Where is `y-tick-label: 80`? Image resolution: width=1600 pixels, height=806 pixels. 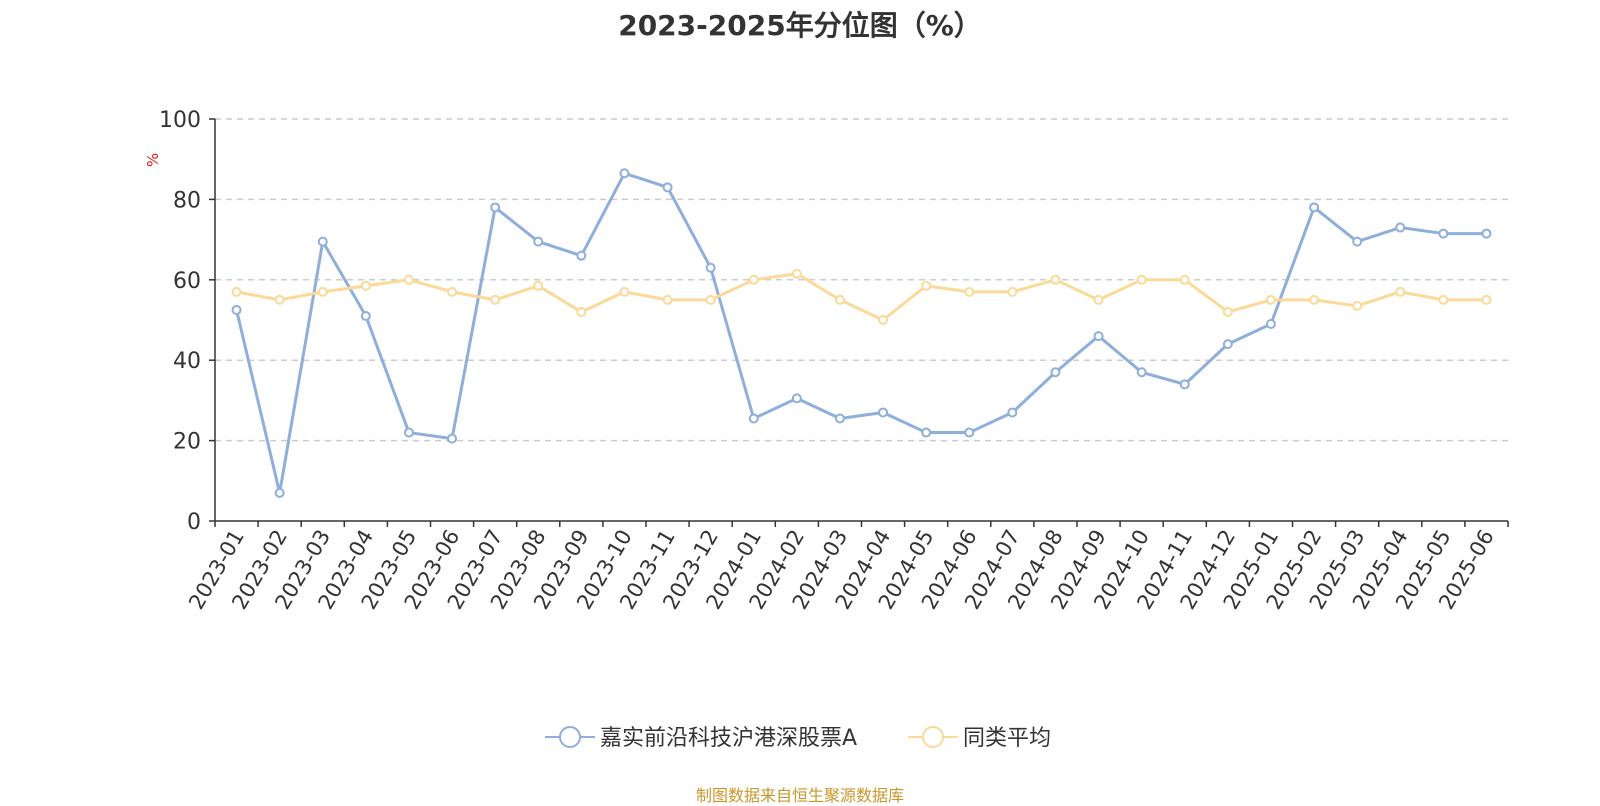
y-tick-label: 80 is located at coordinates (187, 200).